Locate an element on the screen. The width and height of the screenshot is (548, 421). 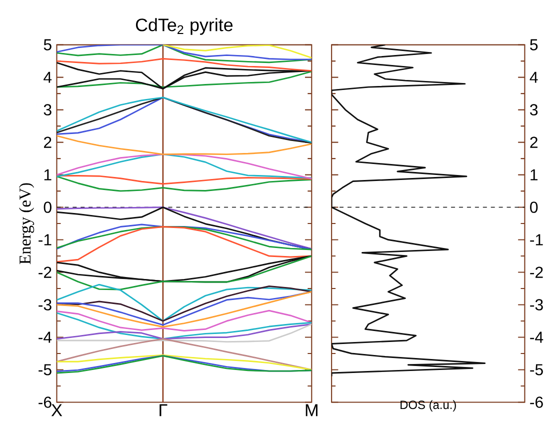
x-tick-label: Γ is located at coordinates (164, 410).